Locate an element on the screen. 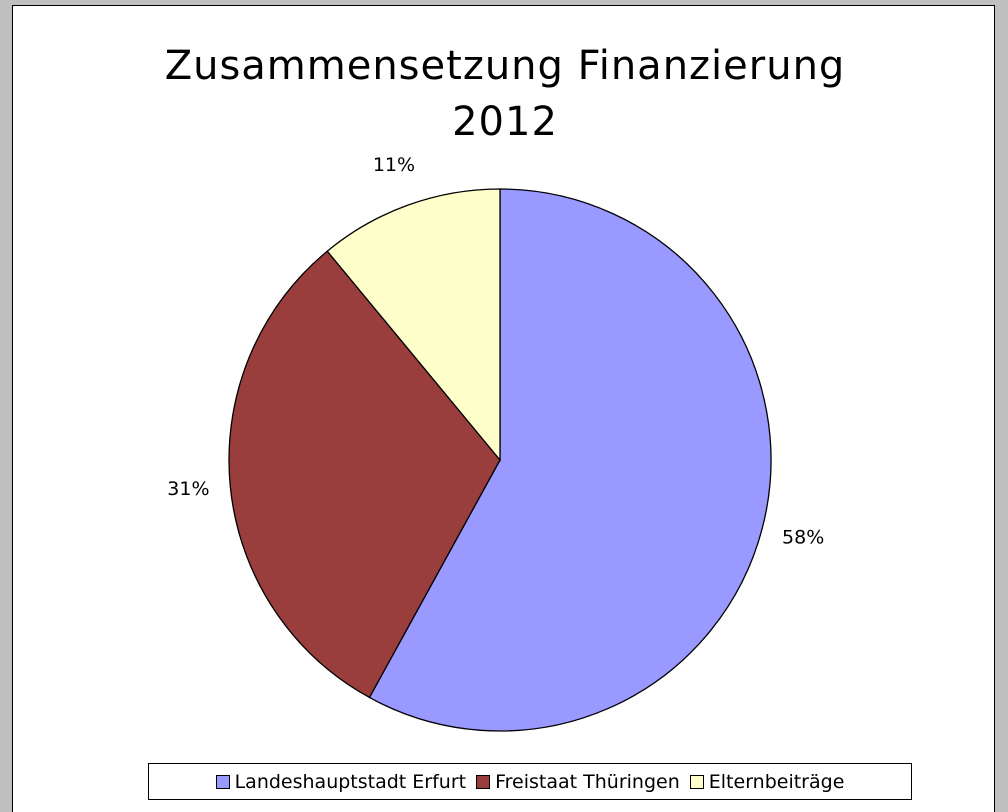 The height and width of the screenshot is (812, 1008). data-label: 11% is located at coordinates (394, 165).